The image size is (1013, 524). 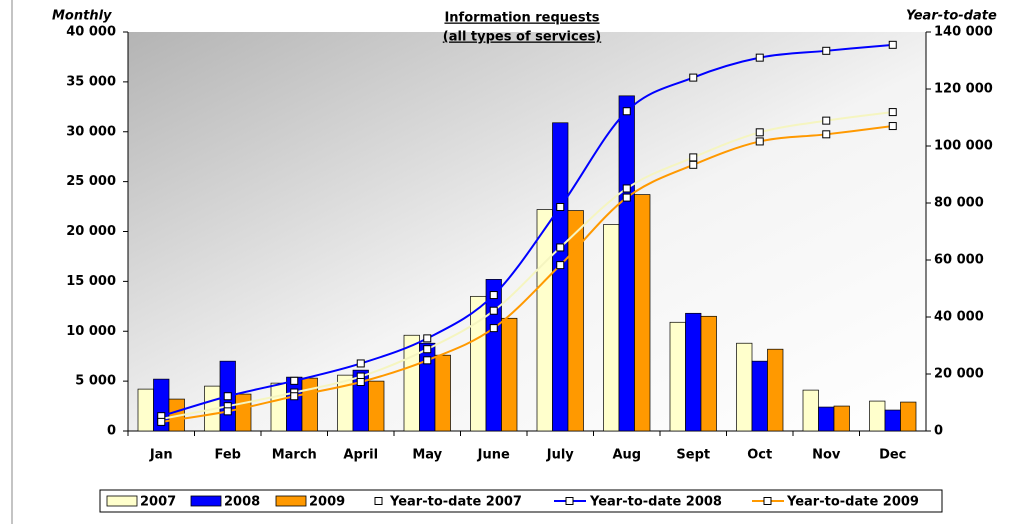 I want to click on y-tick-label: 15 000, so click(x=91, y=281).